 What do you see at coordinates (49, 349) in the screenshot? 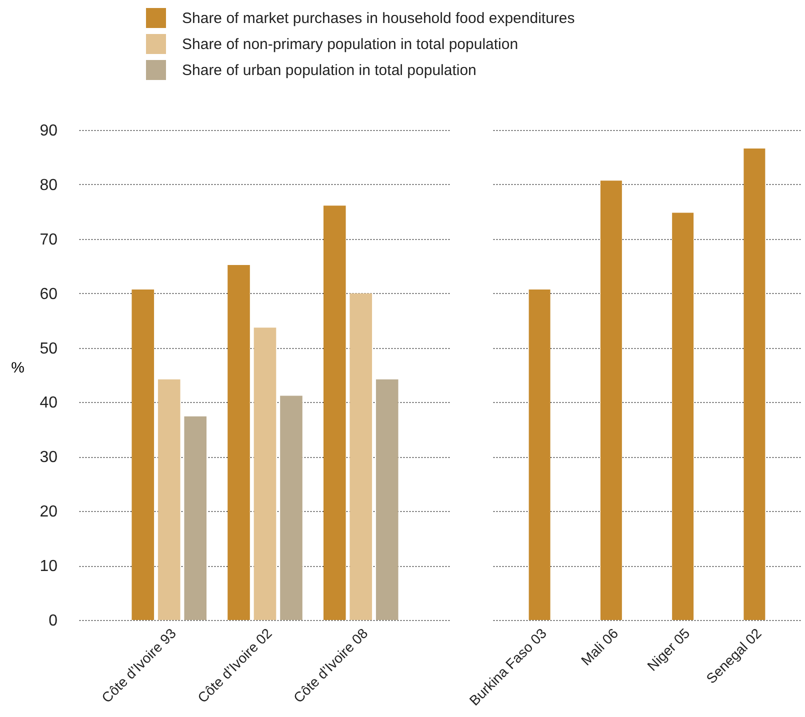
I see `y-tick-label: 50` at bounding box center [49, 349].